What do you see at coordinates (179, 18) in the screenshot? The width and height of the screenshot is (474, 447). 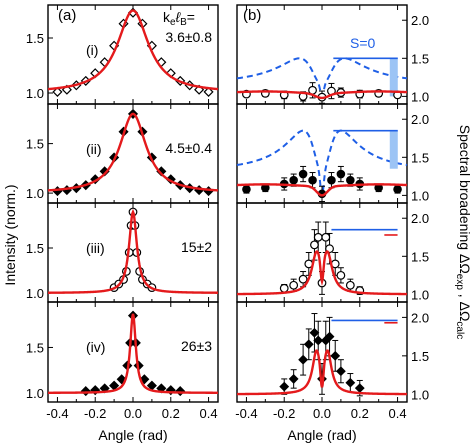 I see `kl-header: keℓB=` at bounding box center [179, 18].